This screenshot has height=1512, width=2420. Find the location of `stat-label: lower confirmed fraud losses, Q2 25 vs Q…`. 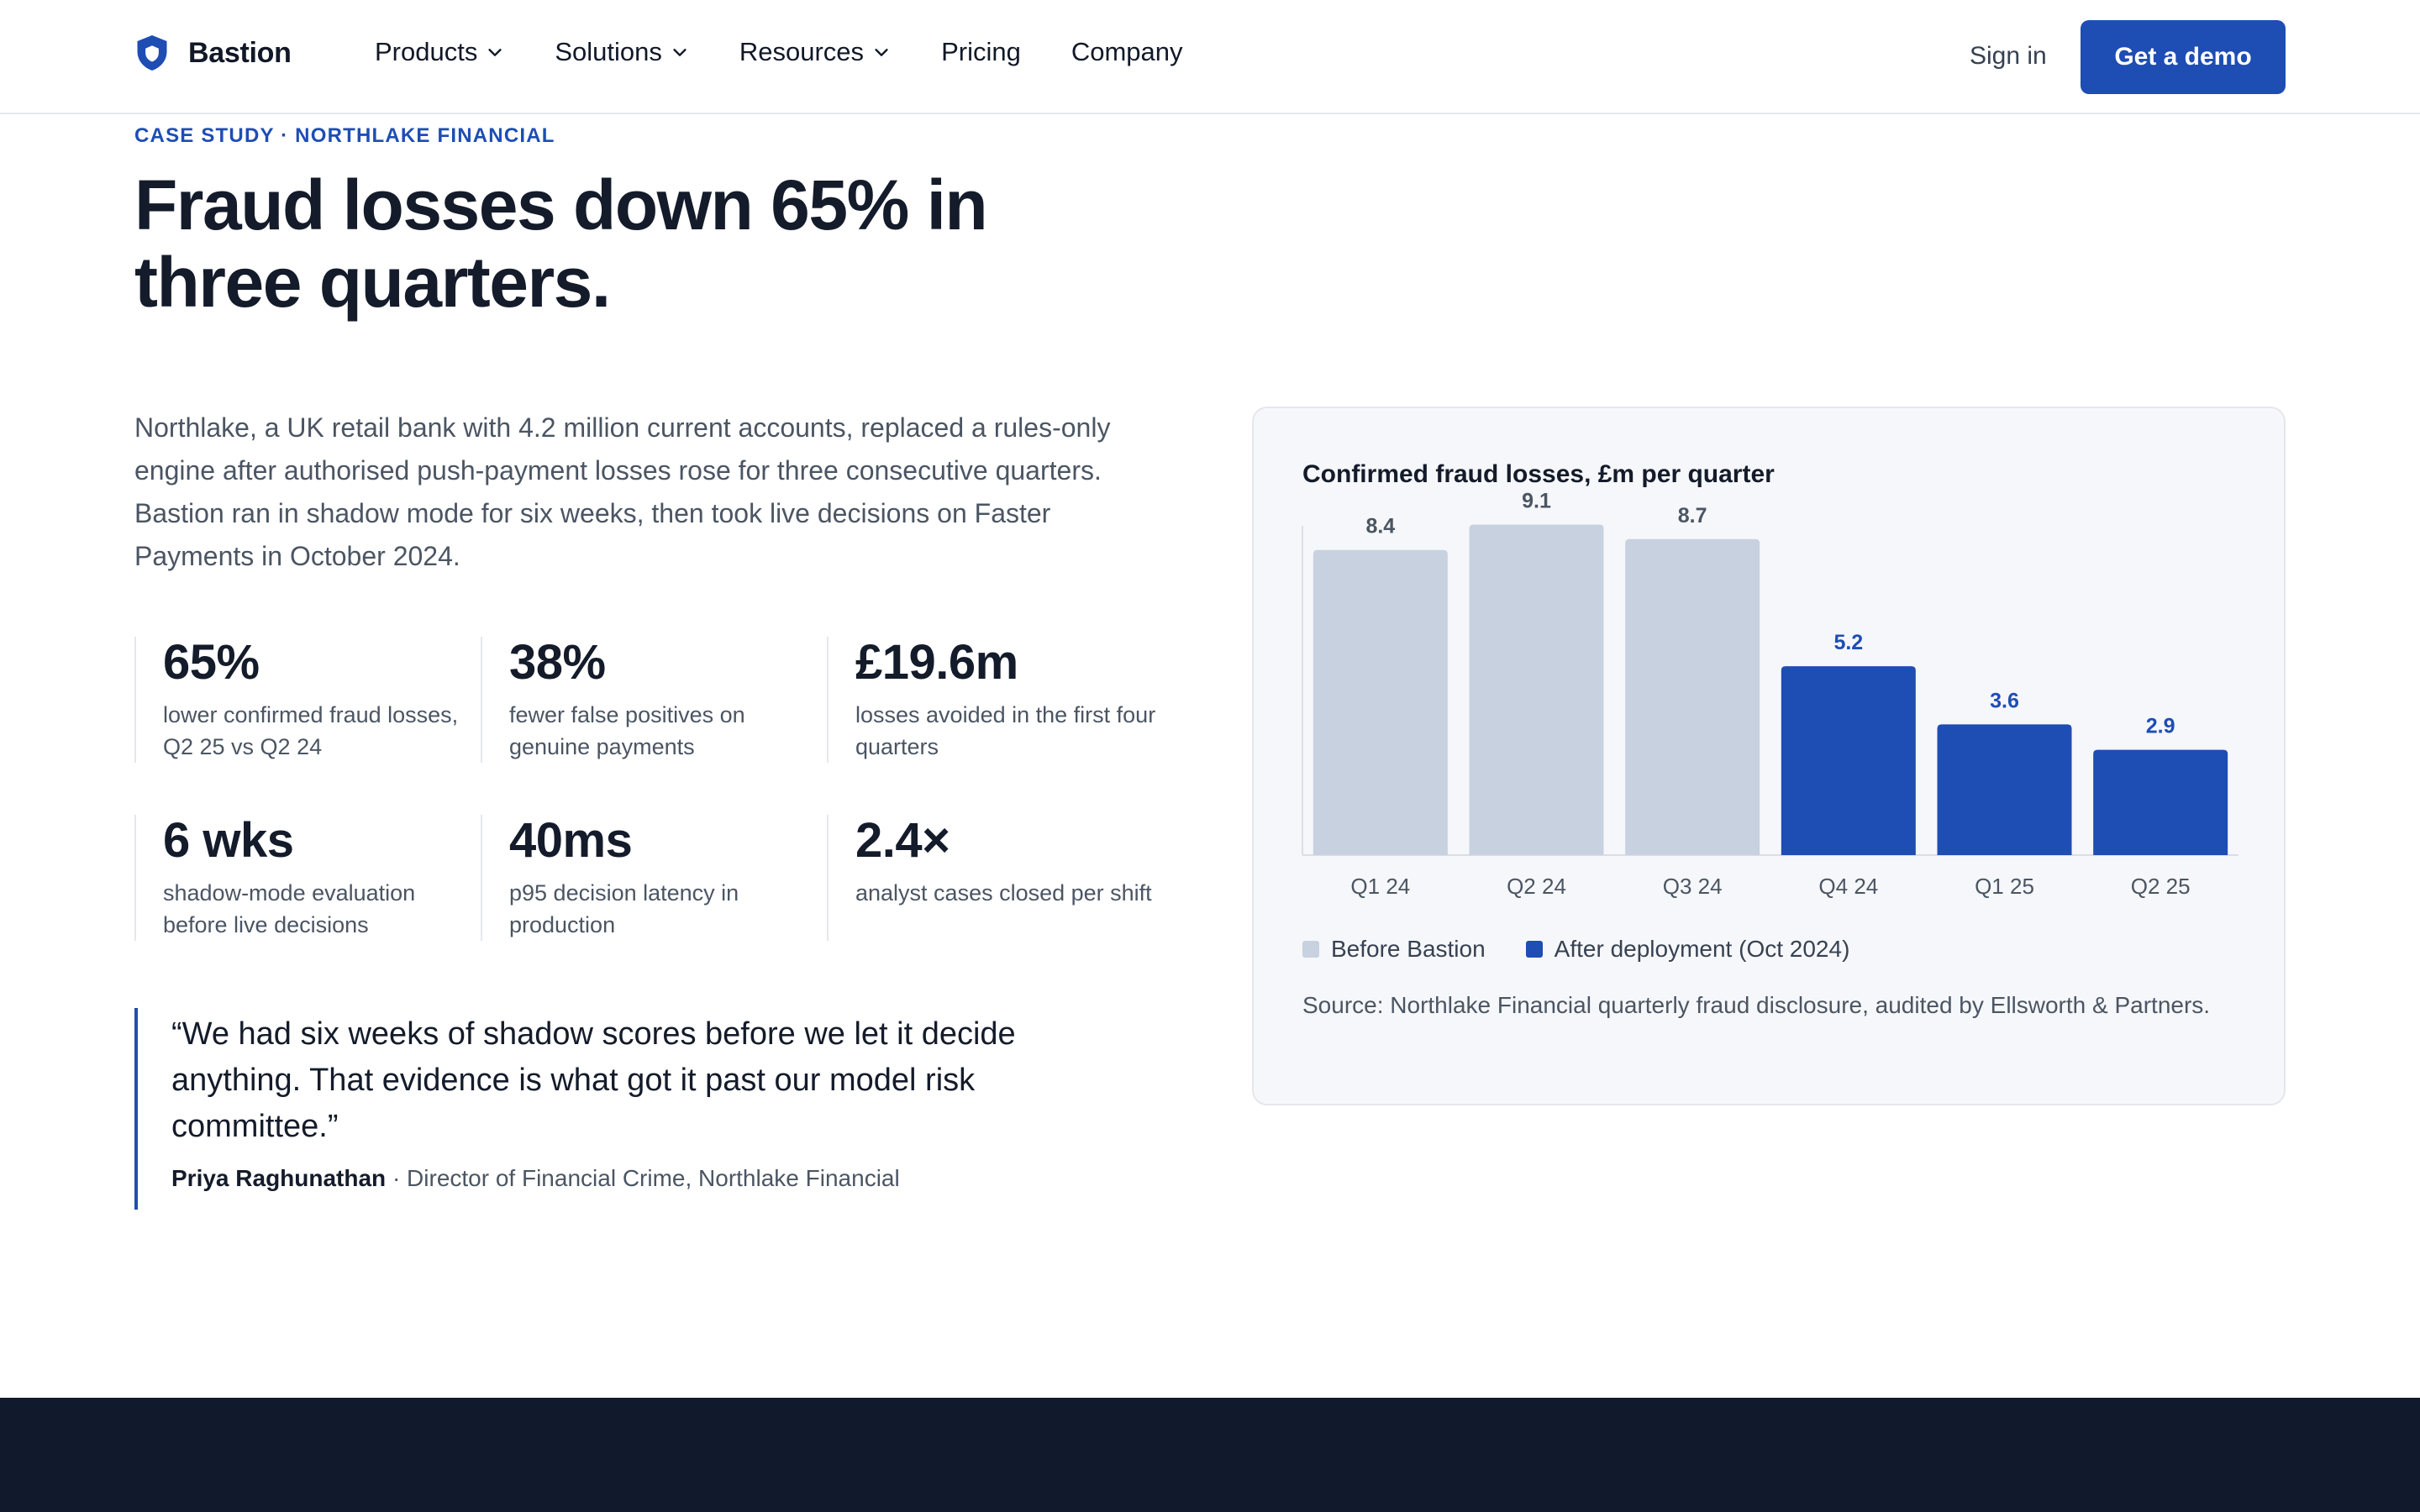

stat-label: lower confirmed fraud losses, Q2 25 vs Q… is located at coordinates (311, 730).